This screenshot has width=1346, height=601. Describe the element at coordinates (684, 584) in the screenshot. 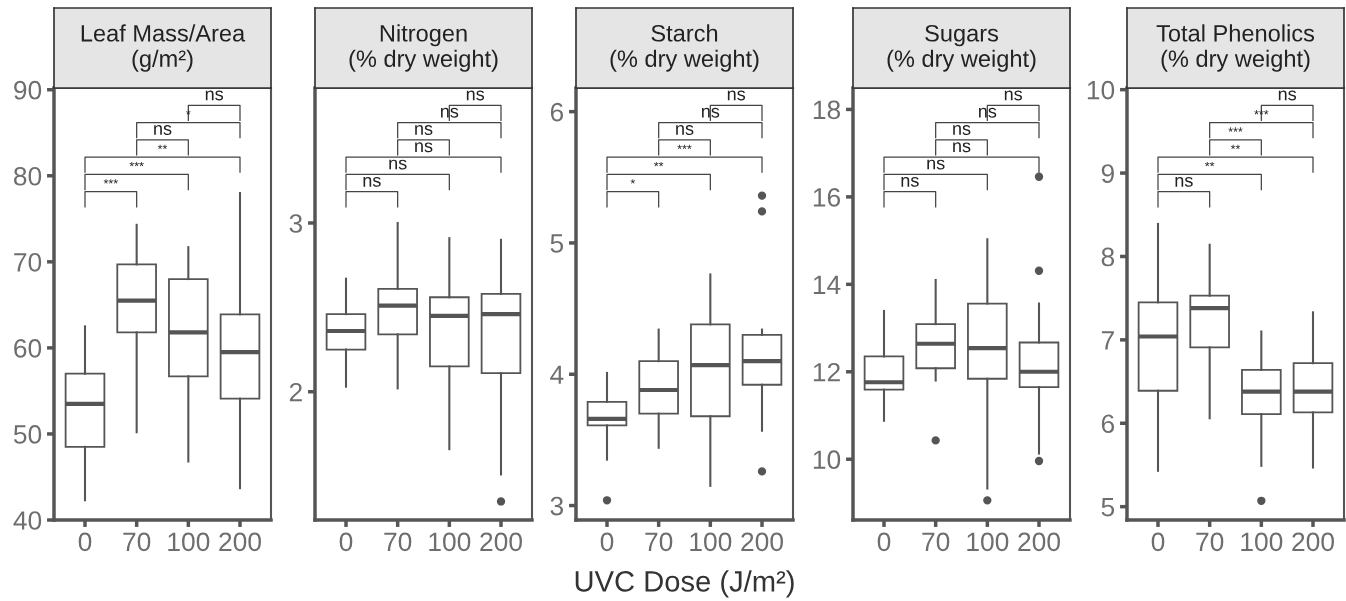

I see `x-axis-title: UVC Dose (J/m²)` at that location.